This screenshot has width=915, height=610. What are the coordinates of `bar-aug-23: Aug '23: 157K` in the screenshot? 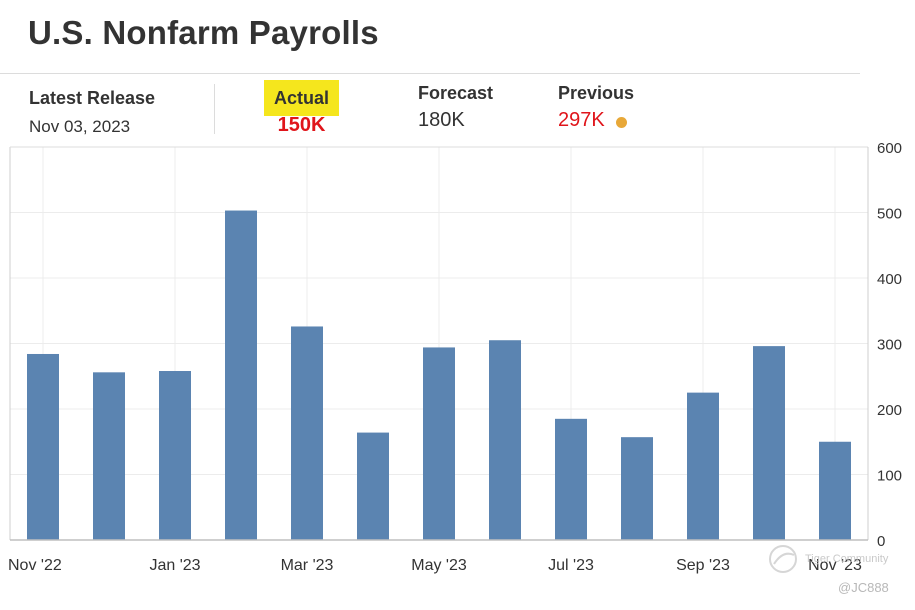 It's located at (637, 488).